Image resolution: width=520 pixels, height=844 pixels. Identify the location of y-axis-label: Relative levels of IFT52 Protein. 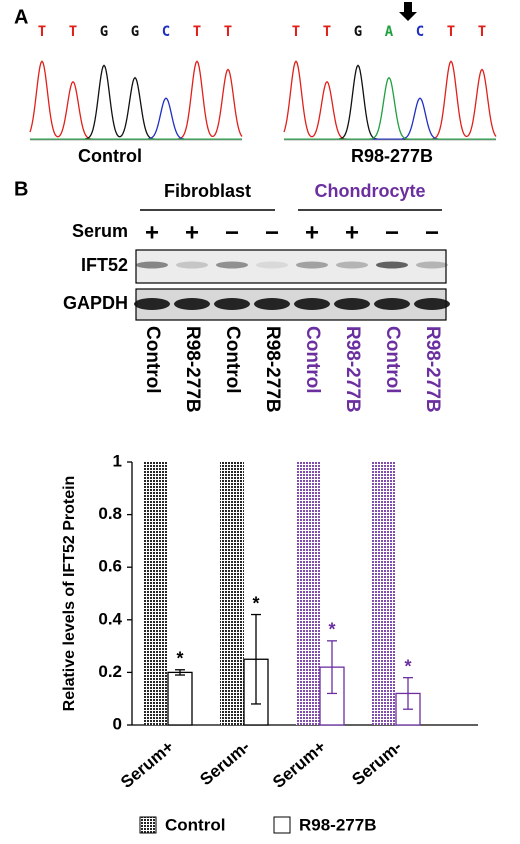
(69, 594).